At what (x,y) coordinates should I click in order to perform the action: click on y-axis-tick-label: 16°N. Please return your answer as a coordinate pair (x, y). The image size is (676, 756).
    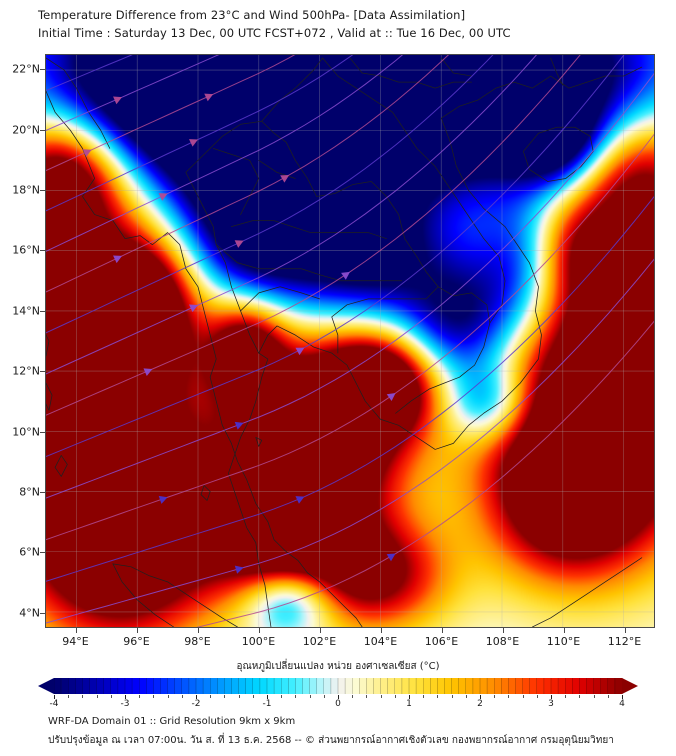
    Looking at the image, I should click on (26, 250).